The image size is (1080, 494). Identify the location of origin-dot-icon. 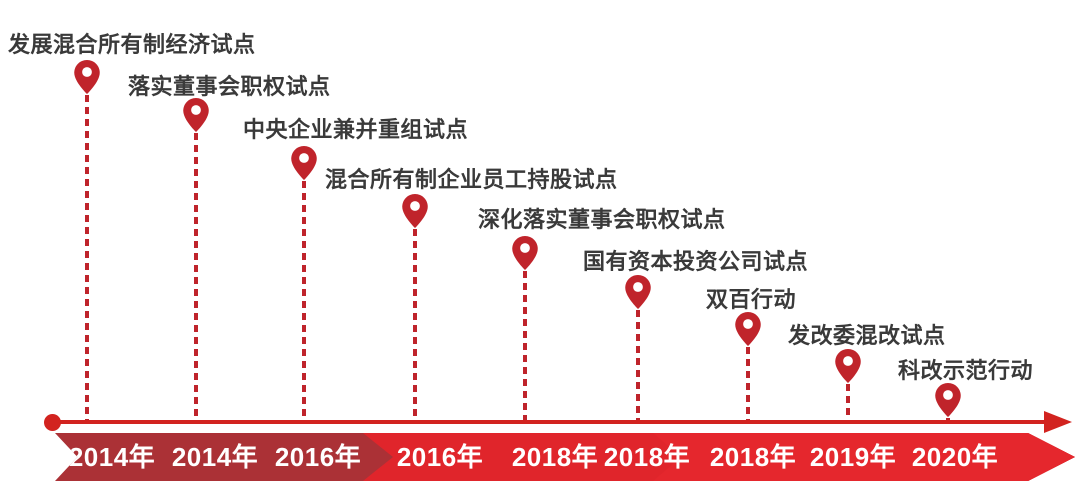
(52, 422).